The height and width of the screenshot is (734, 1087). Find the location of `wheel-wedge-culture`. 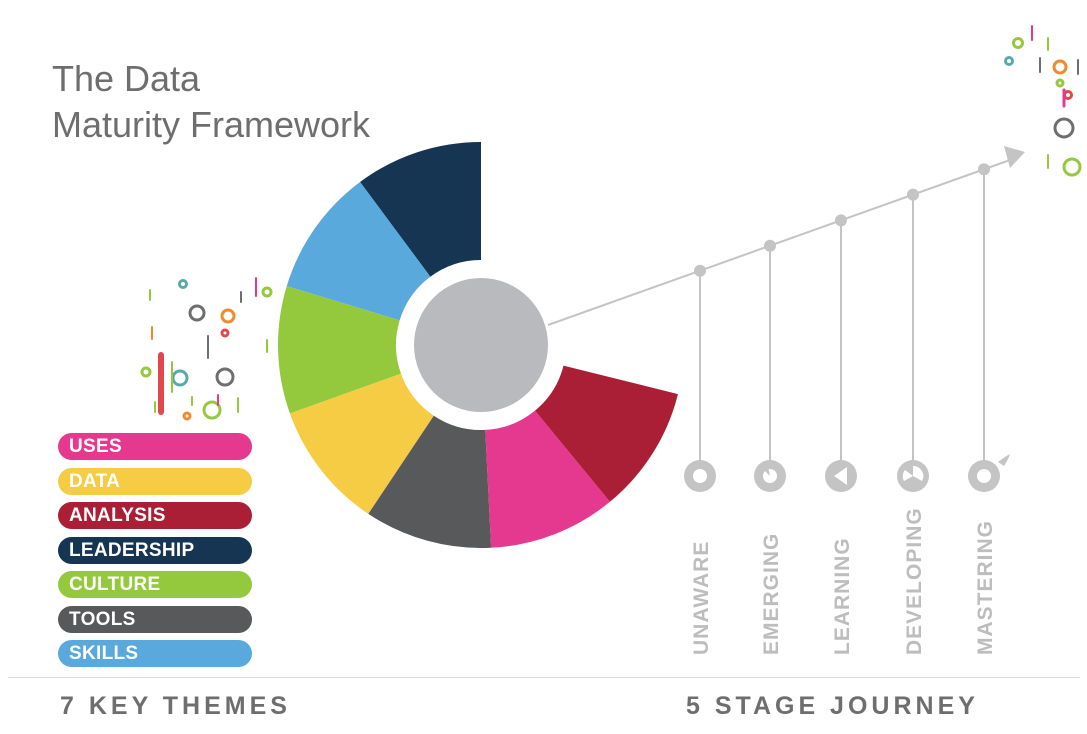

wheel-wedge-culture is located at coordinates (339, 350).